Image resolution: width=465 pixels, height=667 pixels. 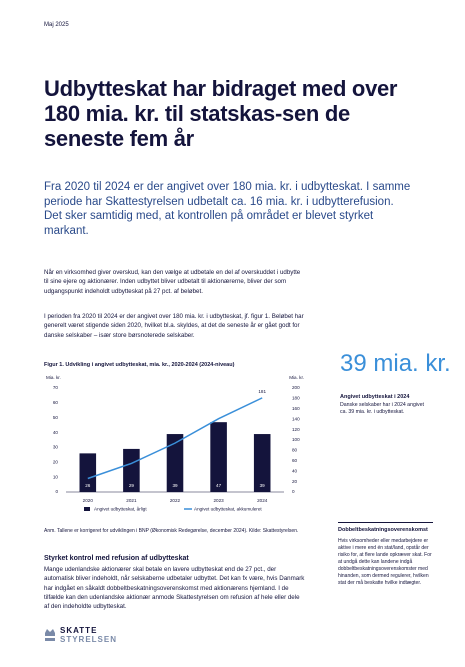 I want to click on x-tick-label: 2023, so click(x=218, y=500).